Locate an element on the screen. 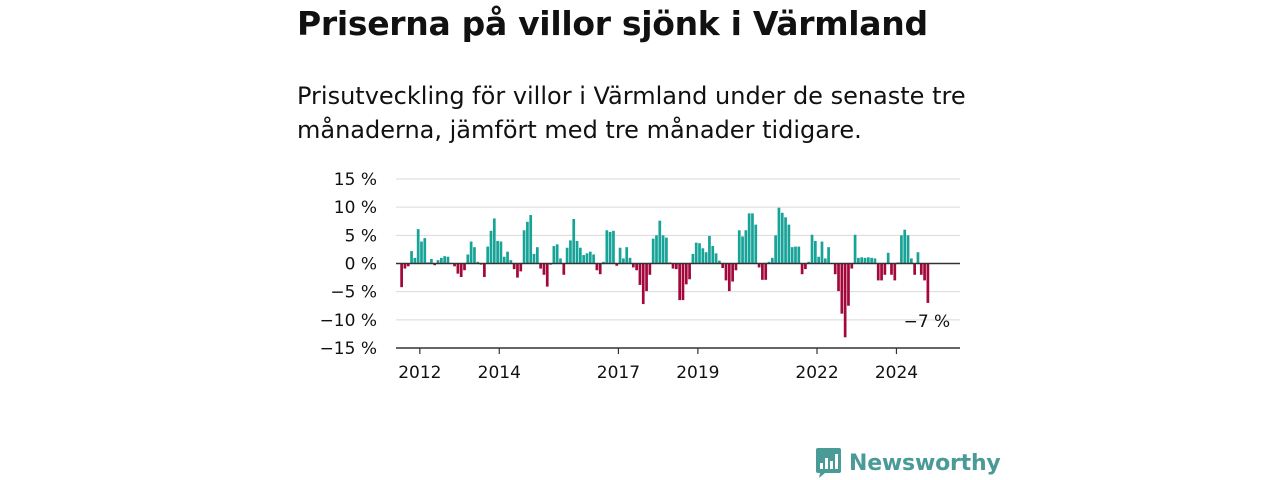  x-tick-label: 2014 is located at coordinates (499, 373).